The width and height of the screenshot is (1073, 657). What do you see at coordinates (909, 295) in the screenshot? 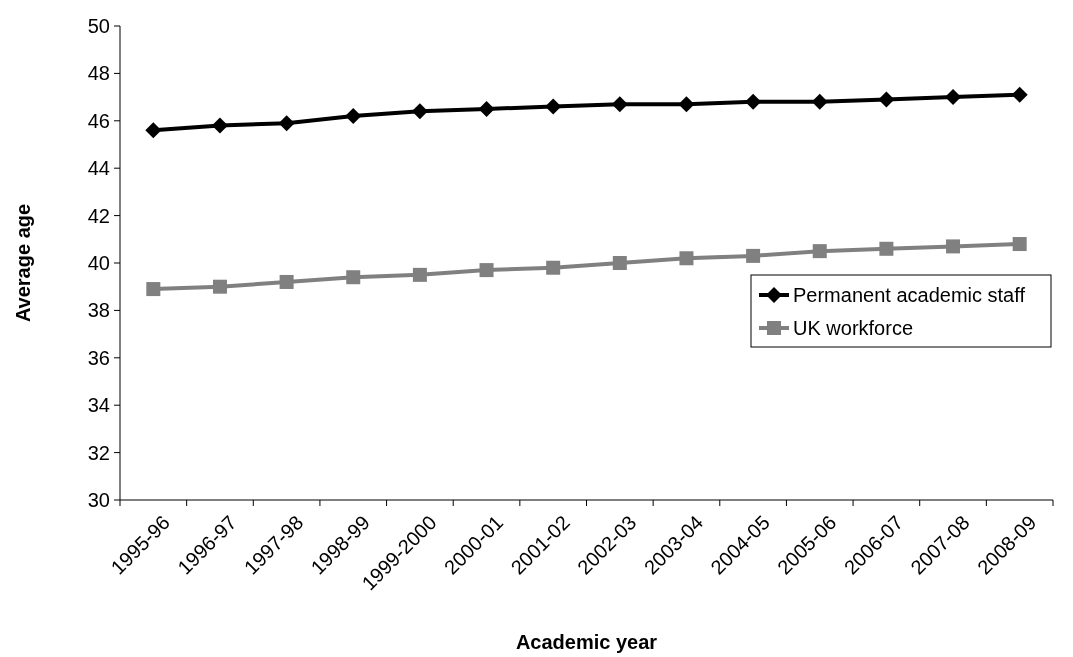
I see `legend-label: Permanent academic staff` at bounding box center [909, 295].